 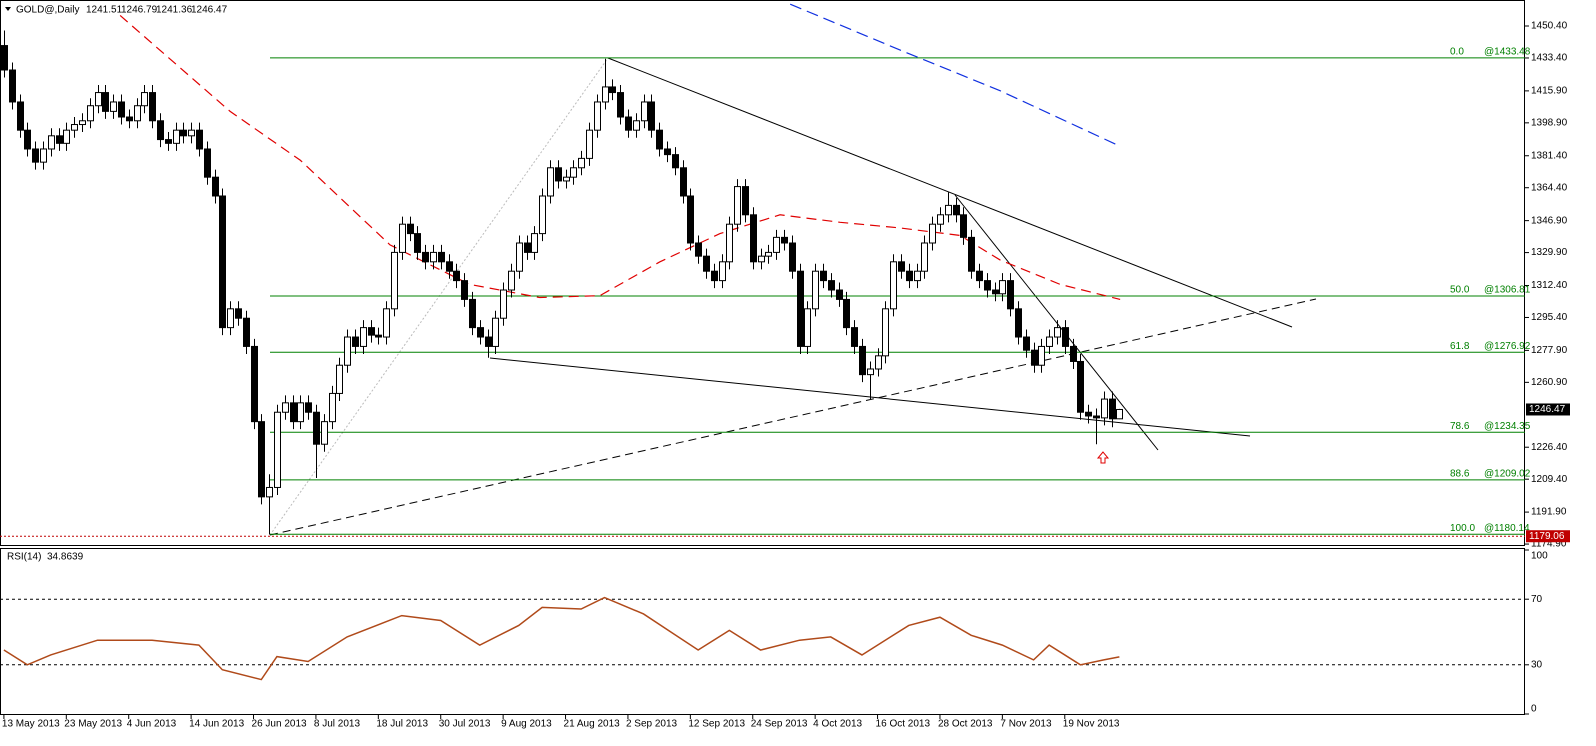 I want to click on y-tick-label: 1398.90, so click(x=1549, y=122).